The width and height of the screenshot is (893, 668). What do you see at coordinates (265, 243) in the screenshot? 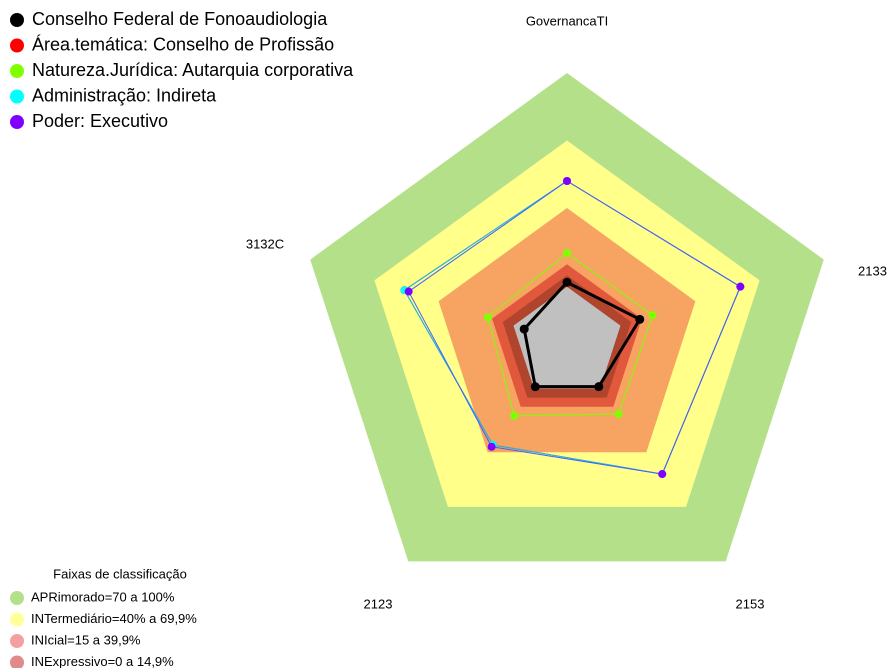
I see `axis-label: 3132C` at bounding box center [265, 243].